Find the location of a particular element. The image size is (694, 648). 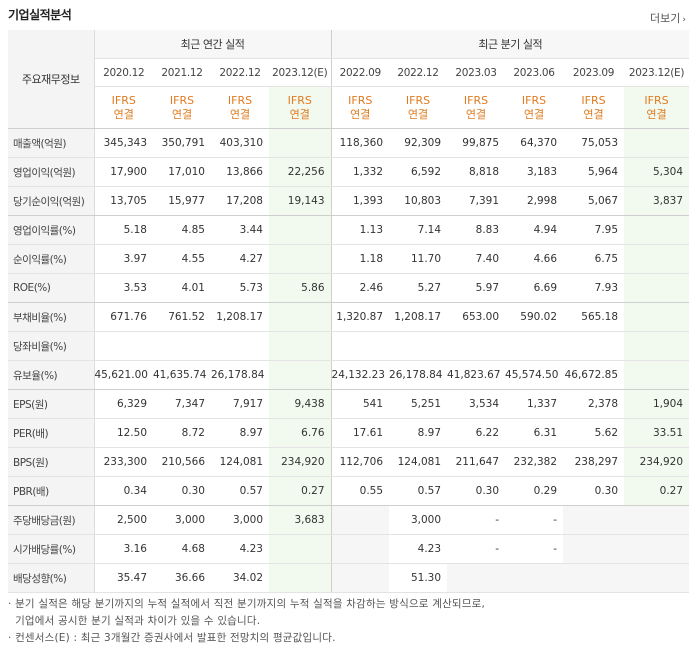

table-cell: 234,920 is located at coordinates (657, 462).